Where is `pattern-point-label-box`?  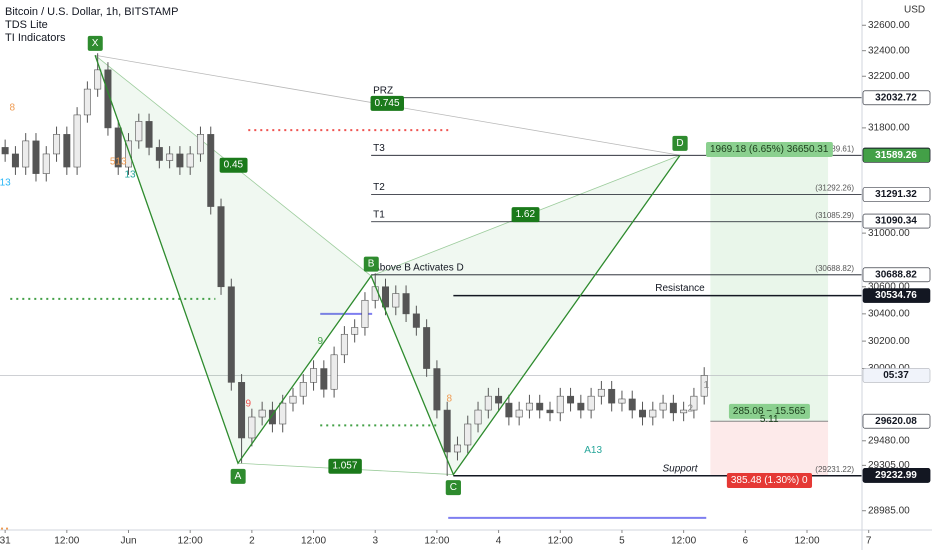 pattern-point-label-box is located at coordinates (95, 43).